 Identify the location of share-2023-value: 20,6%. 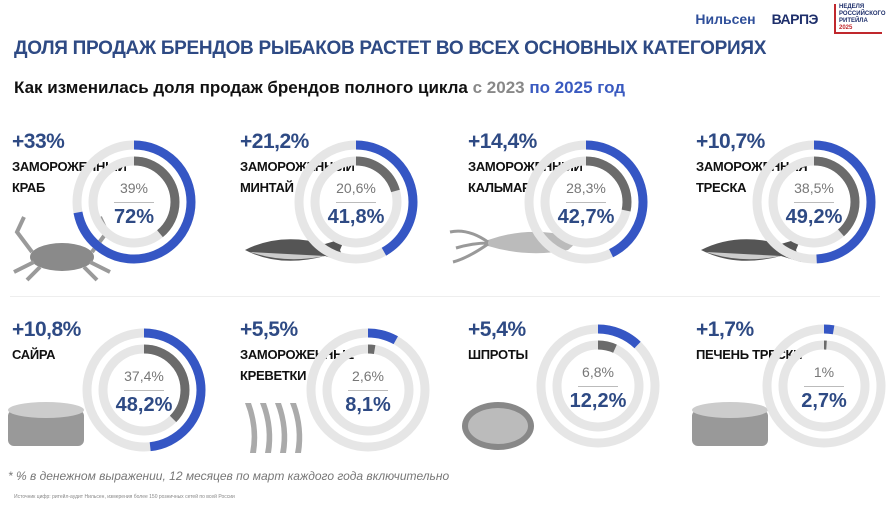
(356, 188).